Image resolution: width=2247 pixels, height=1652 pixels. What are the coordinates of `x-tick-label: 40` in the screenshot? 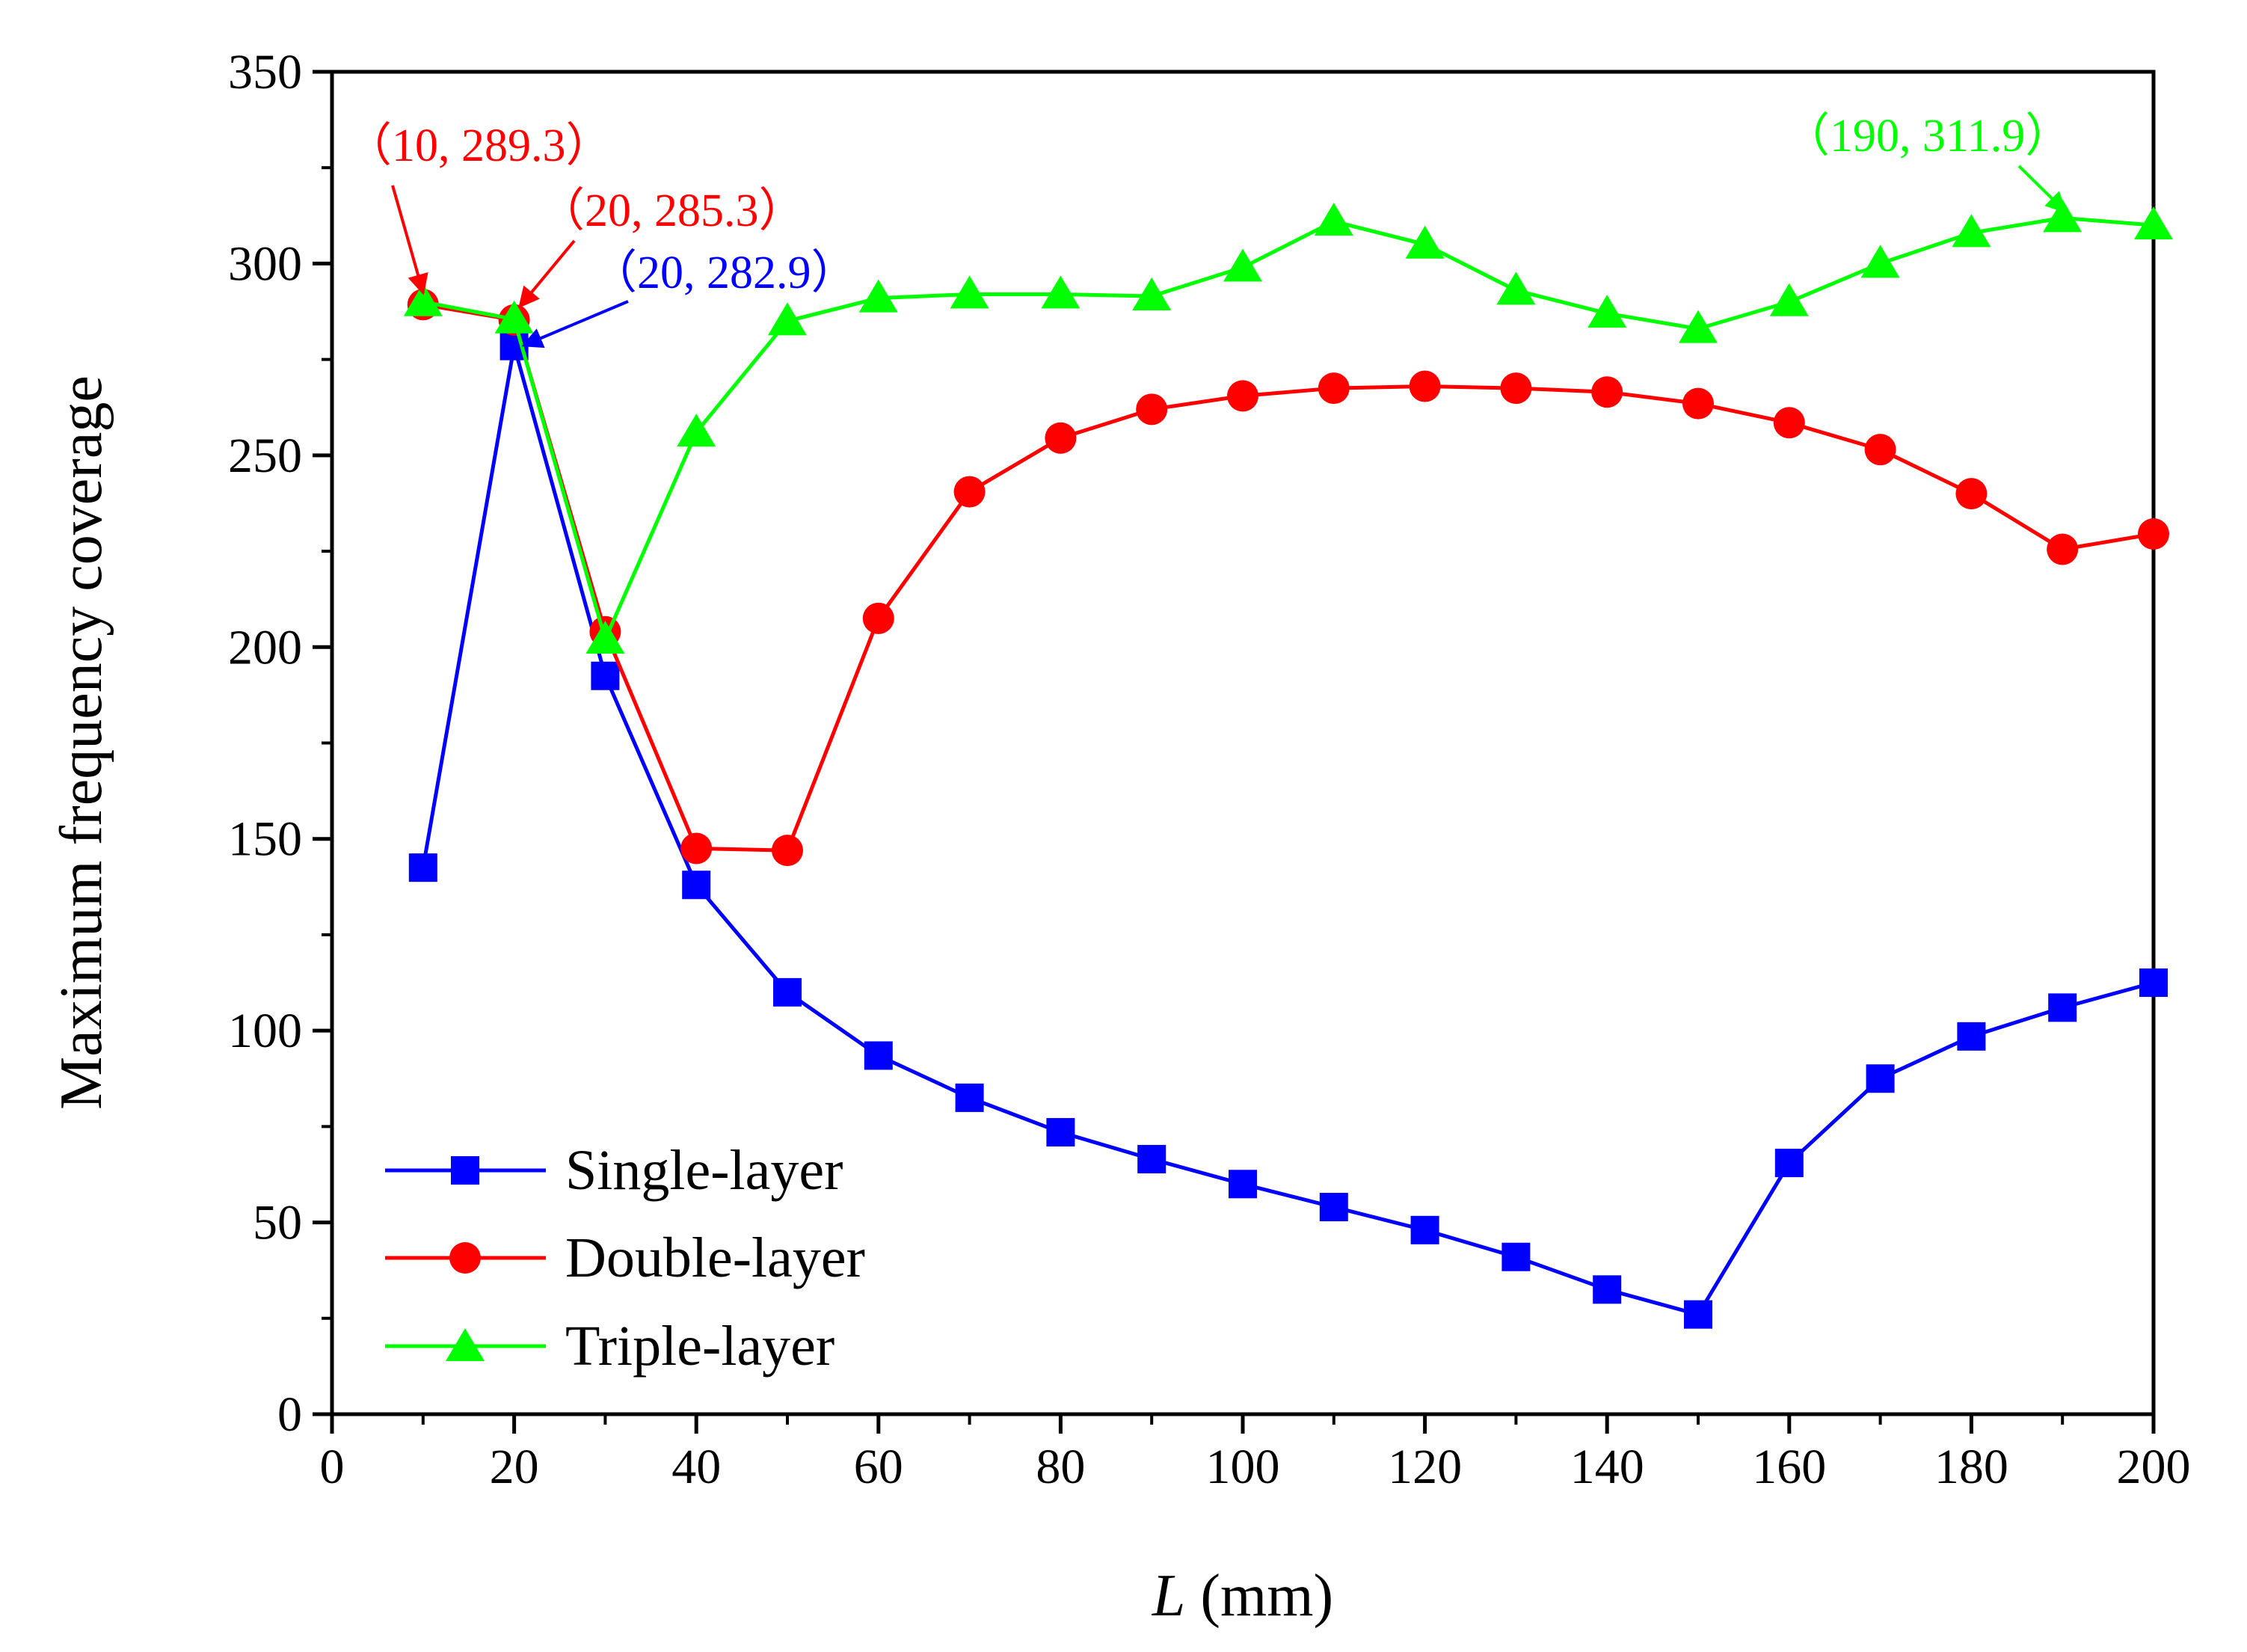 It's located at (696, 1467).